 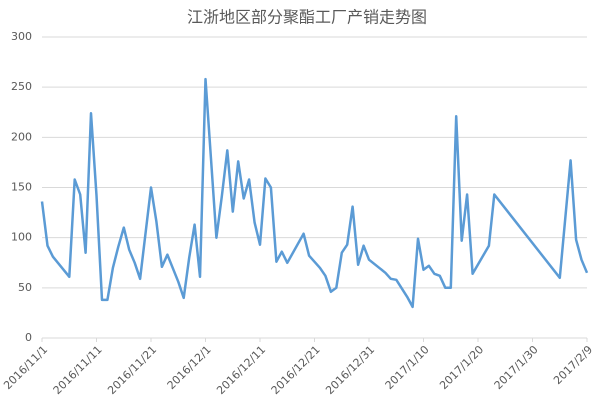 What do you see at coordinates (21, 86) in the screenshot?
I see `y-tick-label: 250` at bounding box center [21, 86].